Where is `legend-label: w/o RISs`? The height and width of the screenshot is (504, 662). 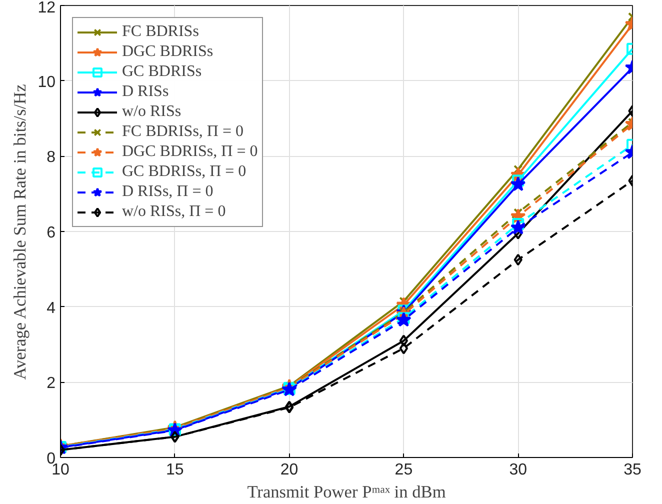
legend-label: w/o RISs is located at coordinates (152, 112).